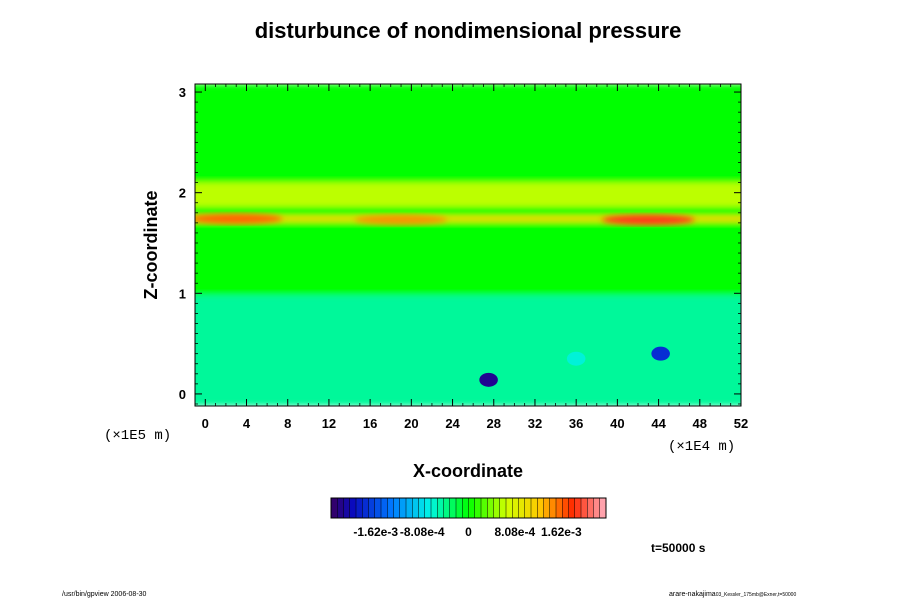 The width and height of the screenshot is (900, 600). I want to click on colorbar-frame, so click(468, 508).